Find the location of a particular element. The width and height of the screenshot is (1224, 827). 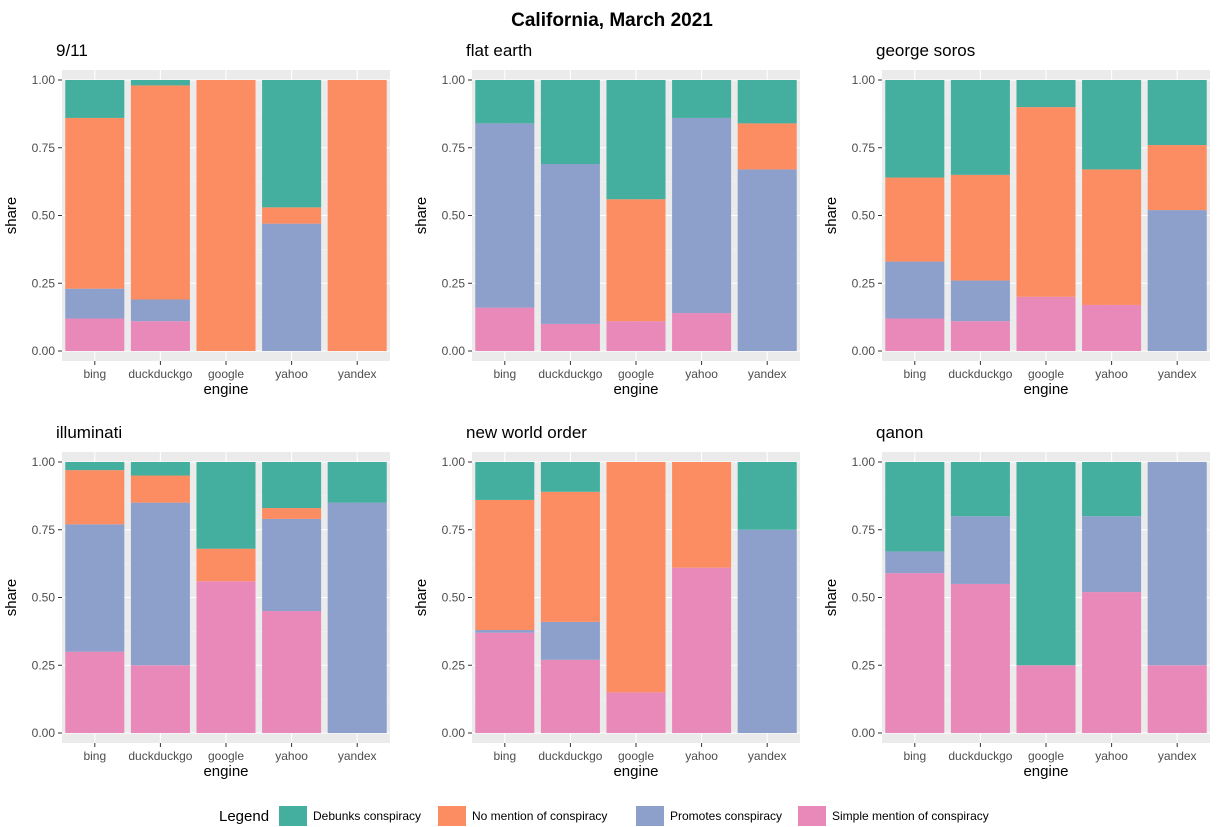

bar-segment-duckduckgo-simple-mention-of-conspiracy is located at coordinates (570, 696).